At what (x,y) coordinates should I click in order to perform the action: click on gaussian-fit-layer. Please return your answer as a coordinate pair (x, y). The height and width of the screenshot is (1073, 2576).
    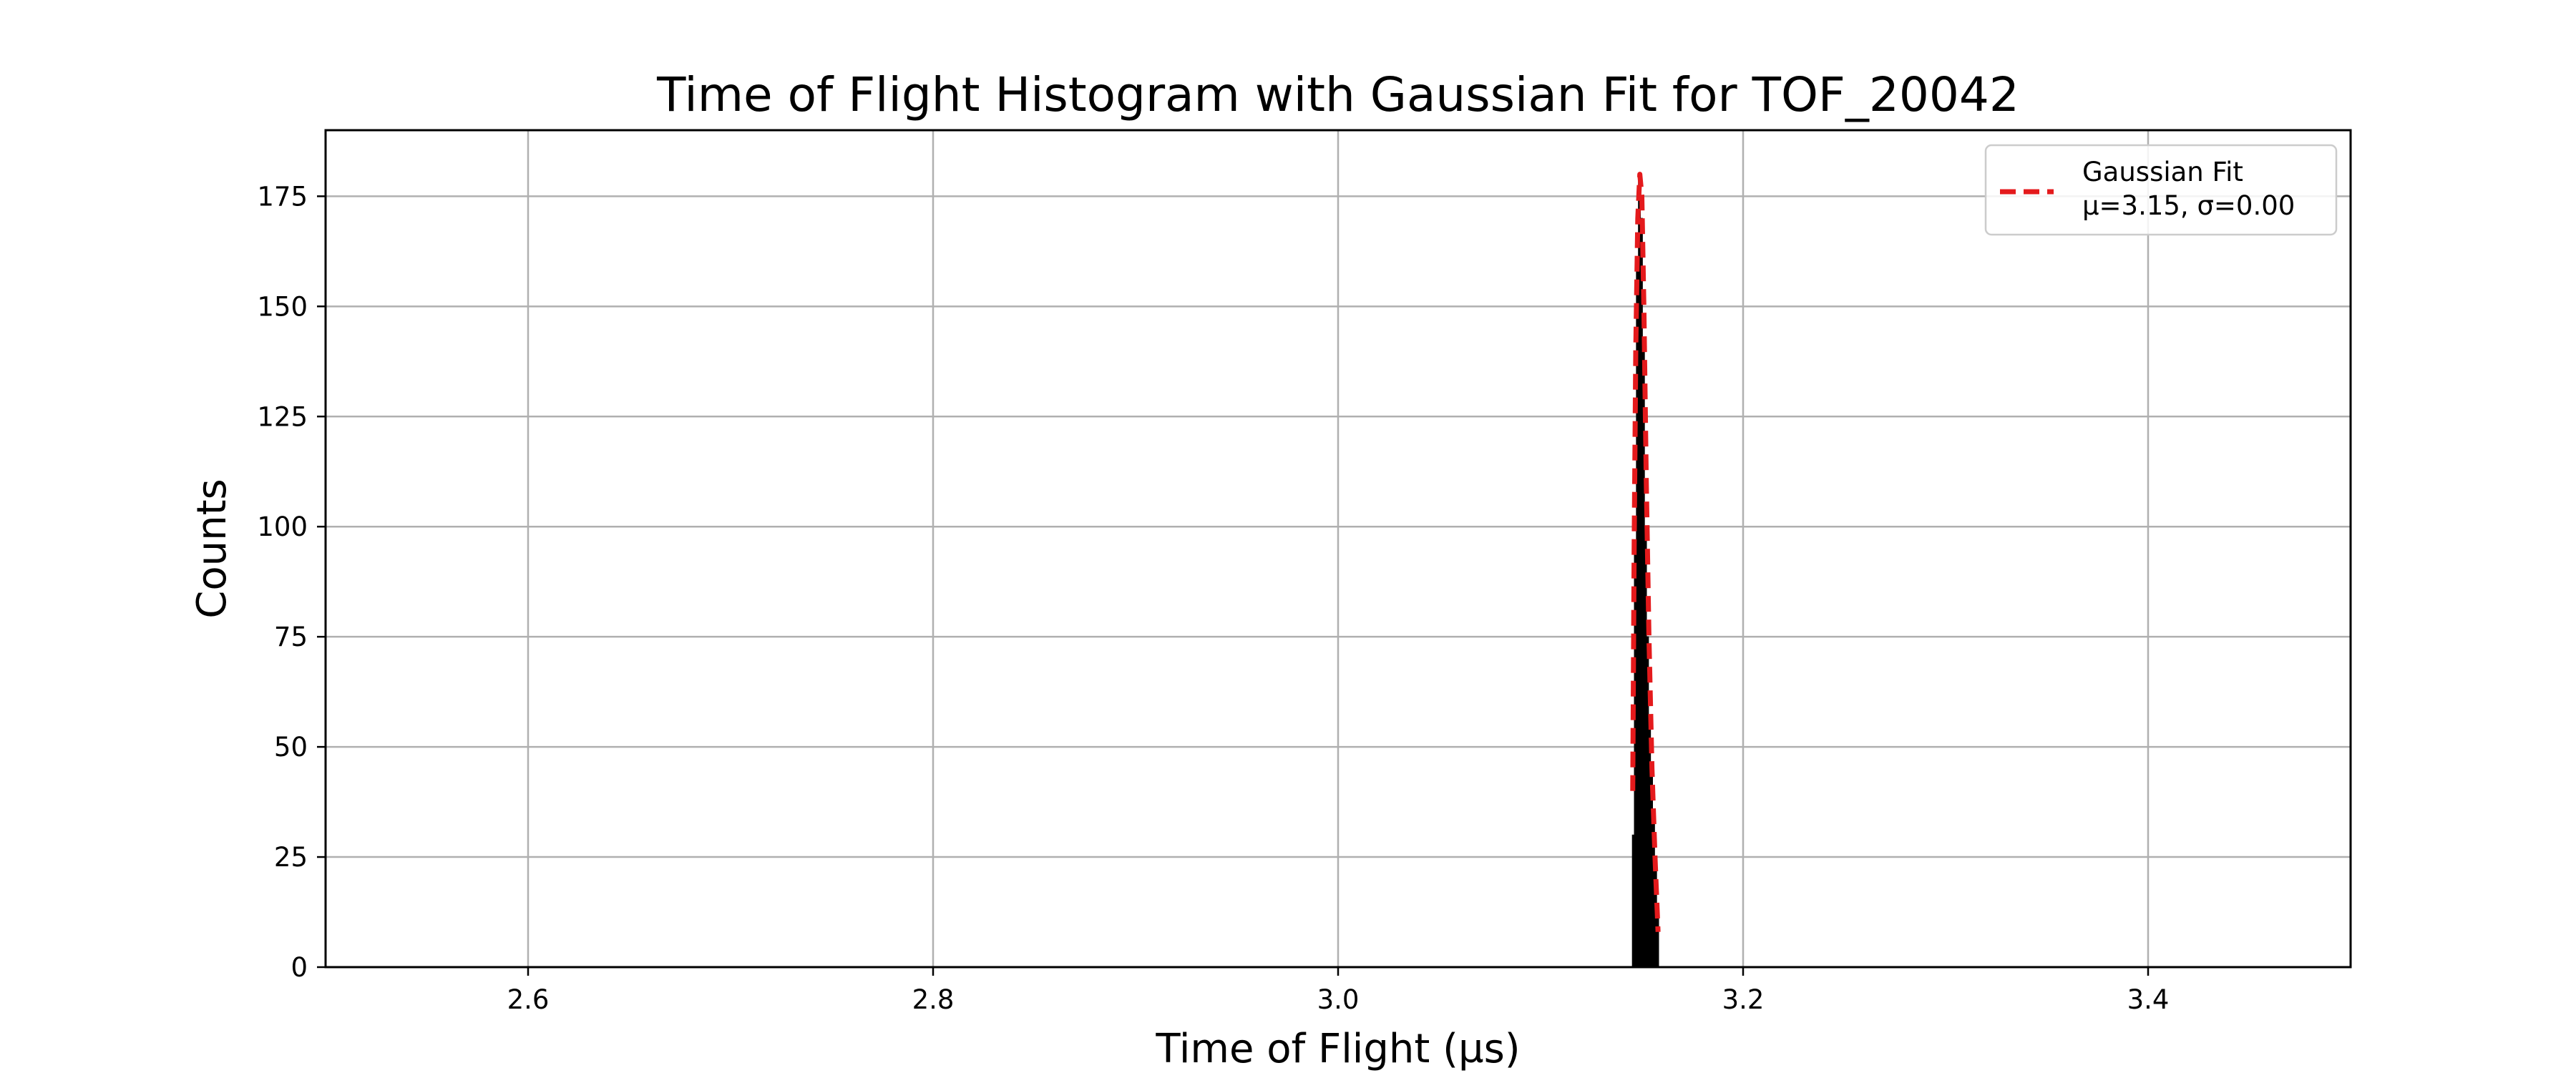
    Looking at the image, I should click on (1645, 552).